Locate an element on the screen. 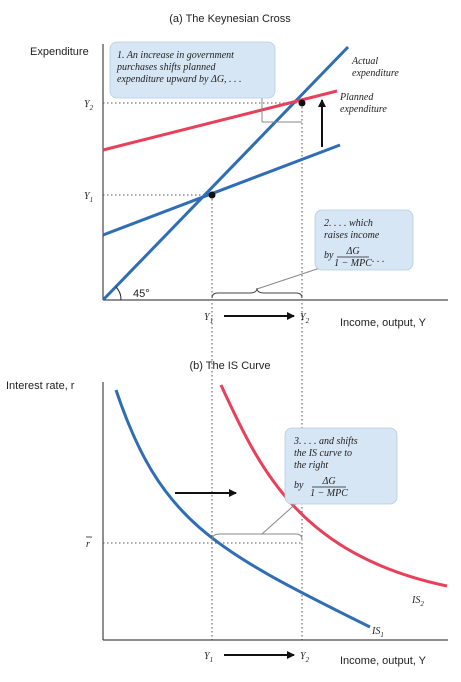 This screenshot has width=461, height=682. angle-45-label: 45° is located at coordinates (141, 294).